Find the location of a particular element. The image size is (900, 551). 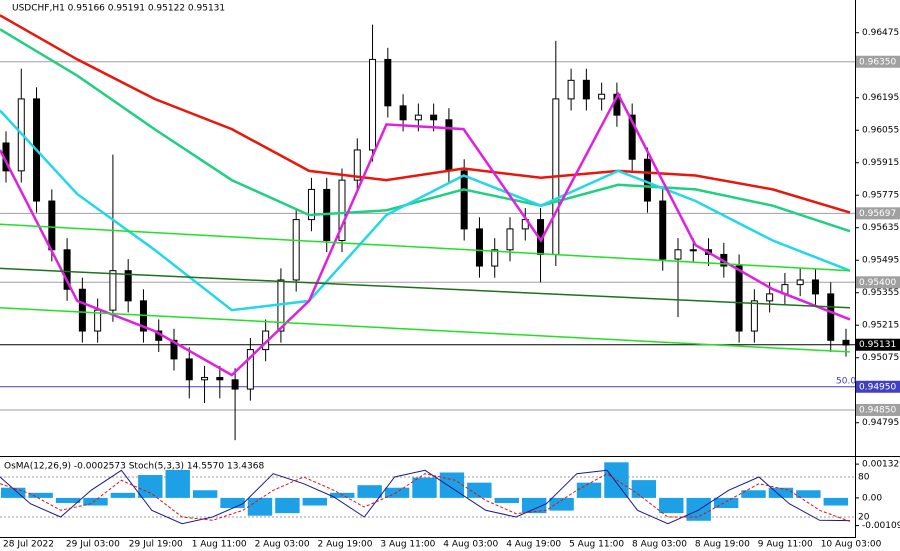

y-tick-label: 0.95495 is located at coordinates (880, 261).